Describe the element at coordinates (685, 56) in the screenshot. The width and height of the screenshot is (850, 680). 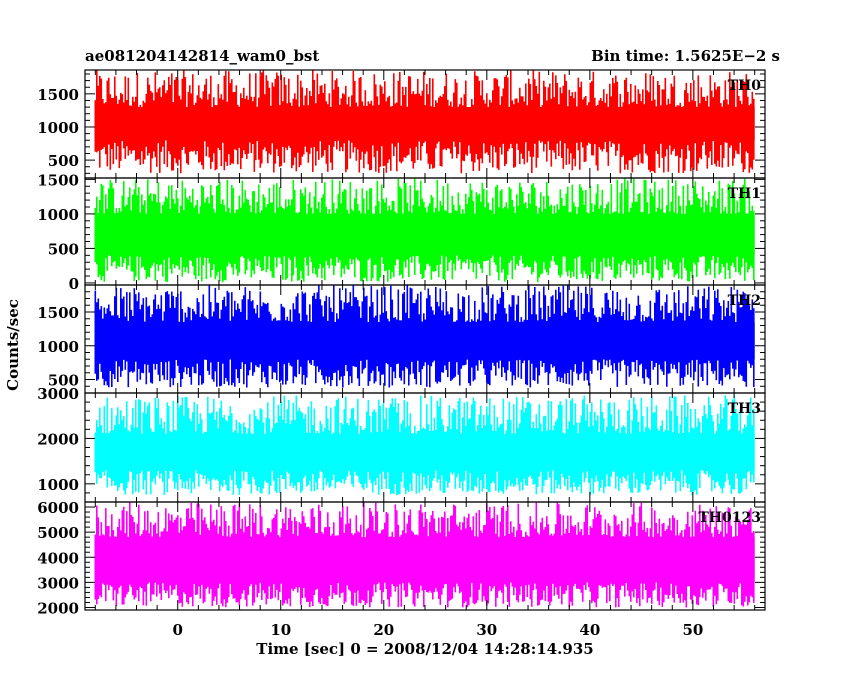
I see `bin-time-label: Bin time: 1.5625E−2 s` at that location.